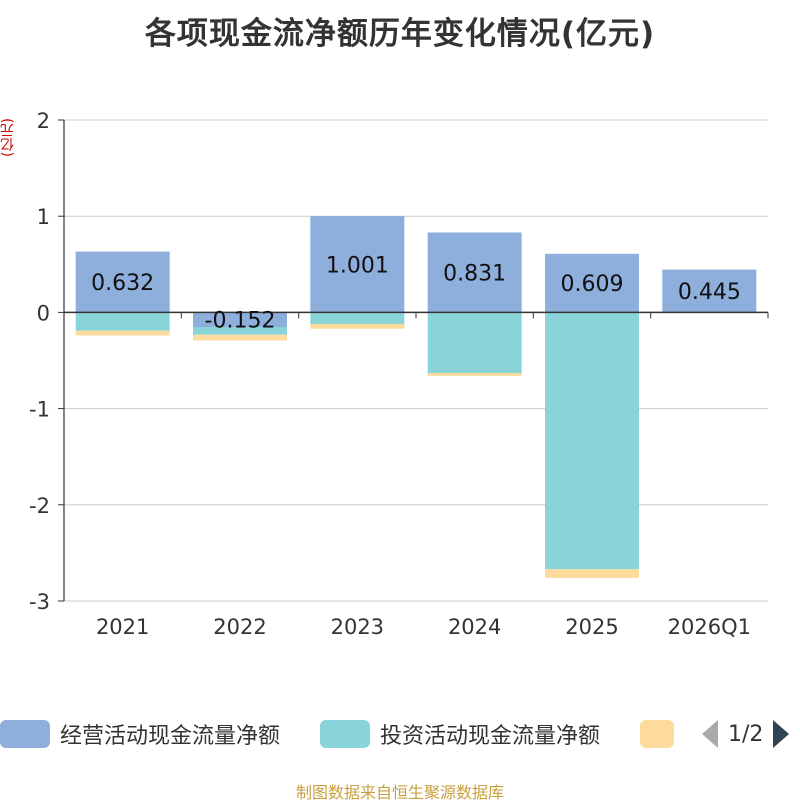 Image resolution: width=800 pixels, height=803 pixels. I want to click on data-source-footer: 制图数据来自恒生聚源数据库, so click(399, 792).